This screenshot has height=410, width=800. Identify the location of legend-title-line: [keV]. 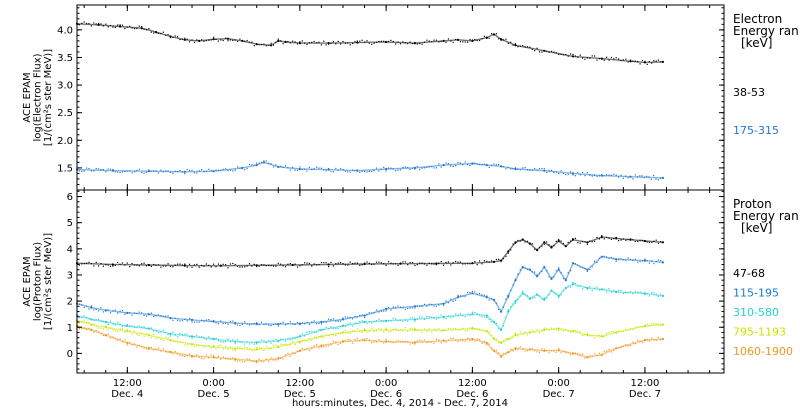
(756, 228).